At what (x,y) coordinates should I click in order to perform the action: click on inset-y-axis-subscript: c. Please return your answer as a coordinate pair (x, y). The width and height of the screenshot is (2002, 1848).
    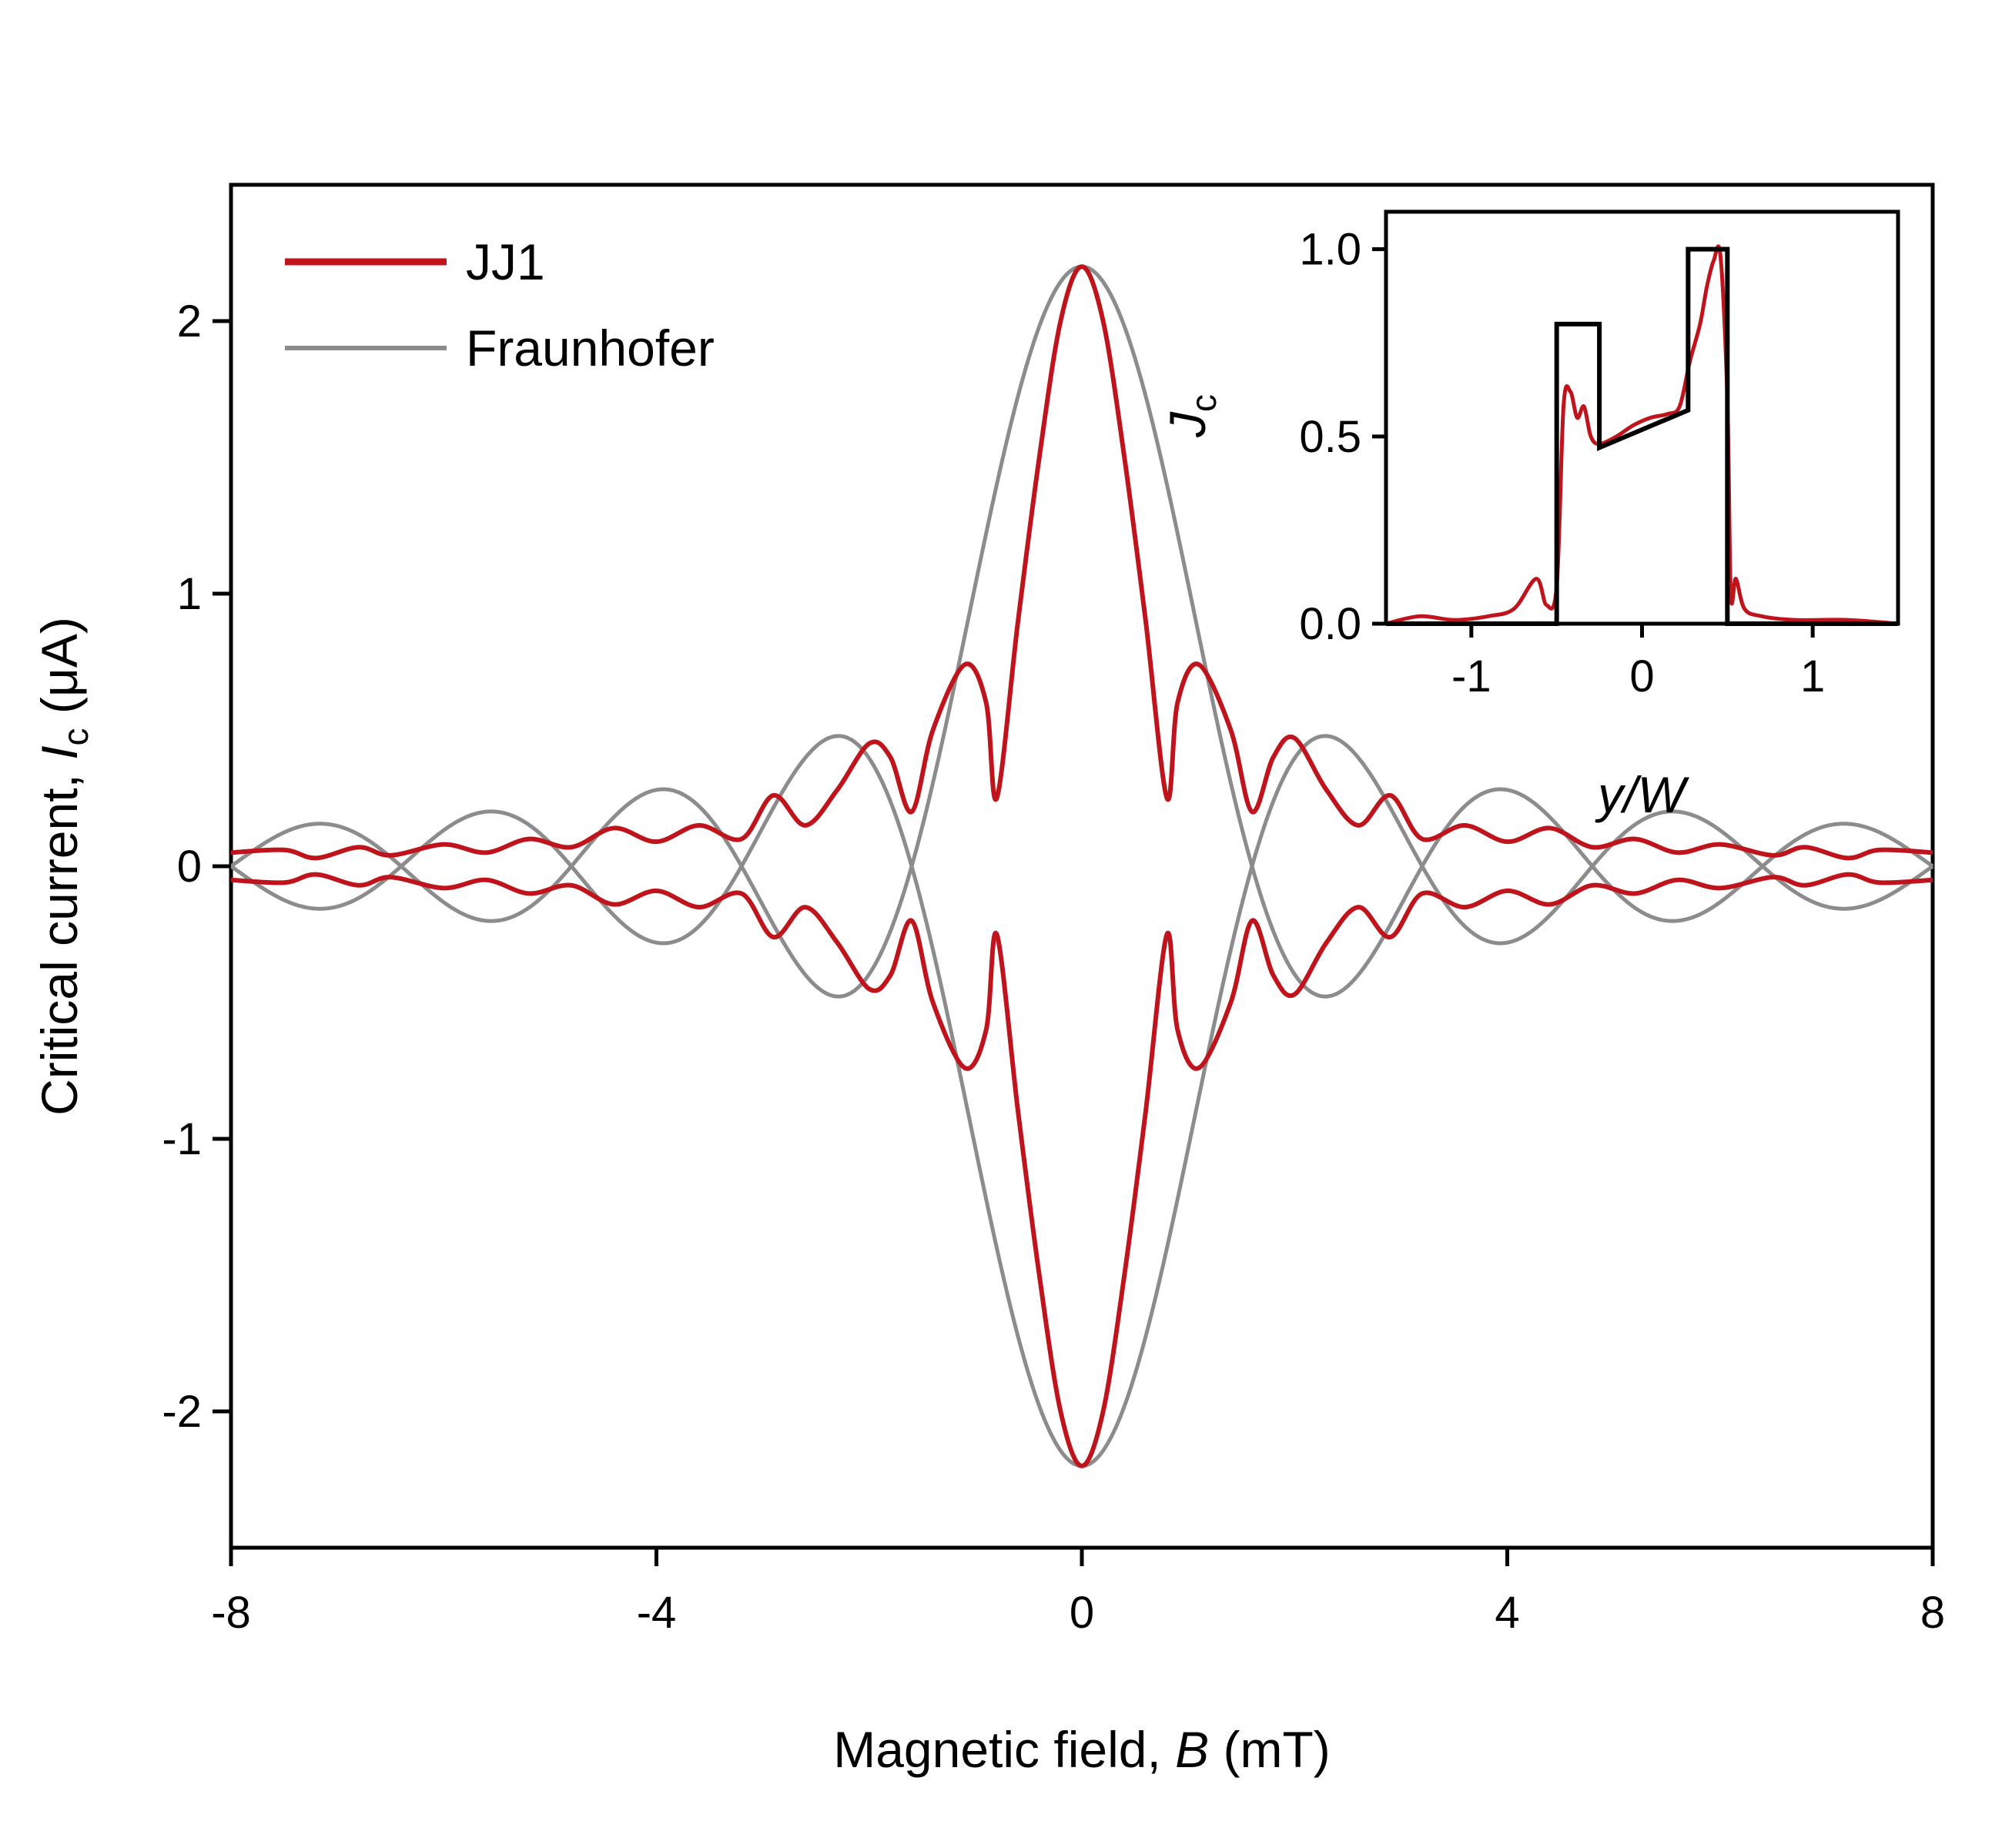
    Looking at the image, I should click on (1203, 403).